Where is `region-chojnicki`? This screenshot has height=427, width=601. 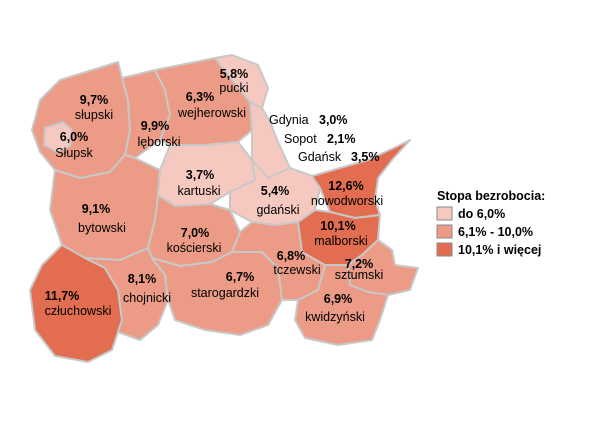 region-chojnicki is located at coordinates (126, 294).